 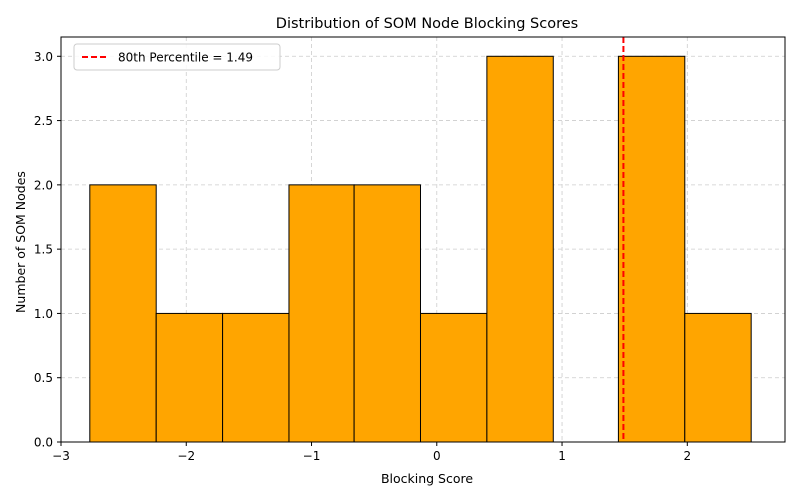 What do you see at coordinates (687, 456) in the screenshot?
I see `x-tick-label: 2` at bounding box center [687, 456].